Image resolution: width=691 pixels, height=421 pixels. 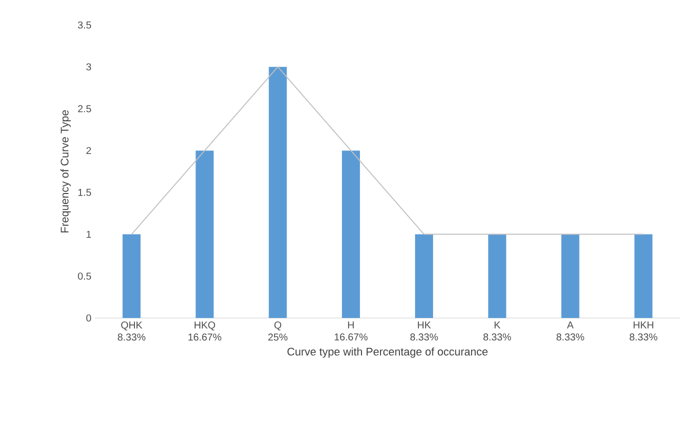 I want to click on x-tick-label: H 16.67%, so click(x=351, y=331).